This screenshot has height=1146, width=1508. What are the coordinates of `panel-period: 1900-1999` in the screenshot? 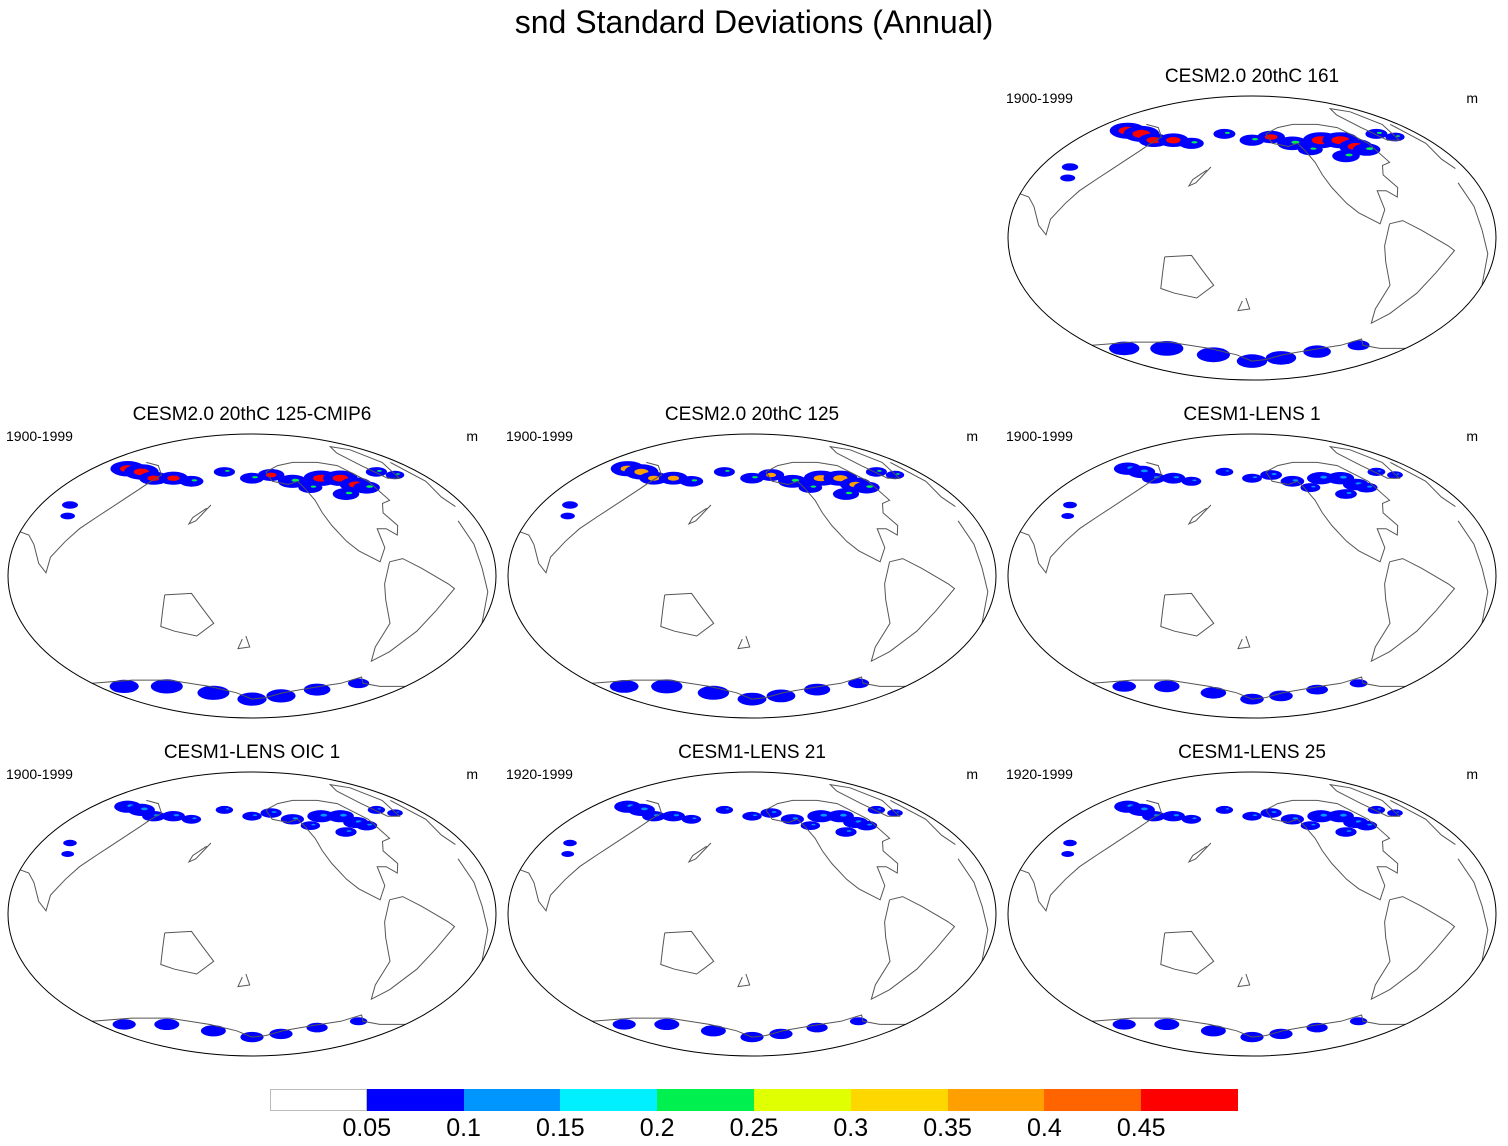 It's located at (39, 774).